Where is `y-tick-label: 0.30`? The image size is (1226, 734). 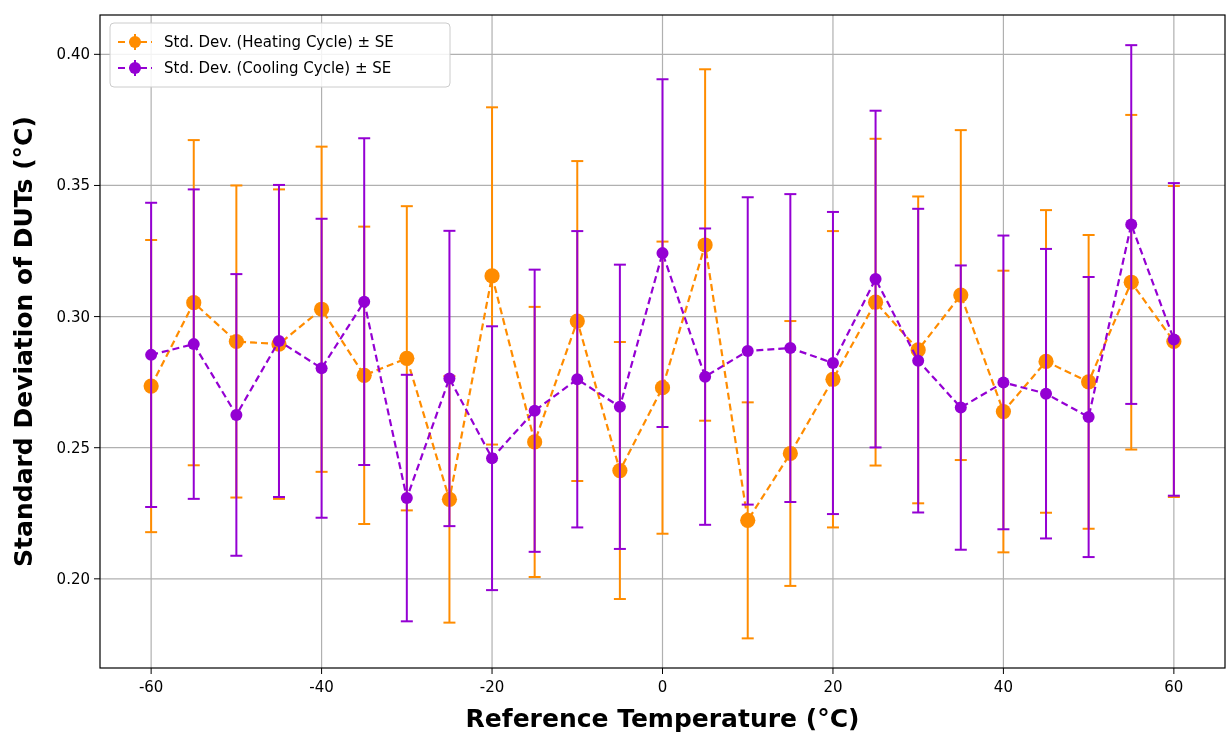
y-tick-label: 0.30 is located at coordinates (73, 316).